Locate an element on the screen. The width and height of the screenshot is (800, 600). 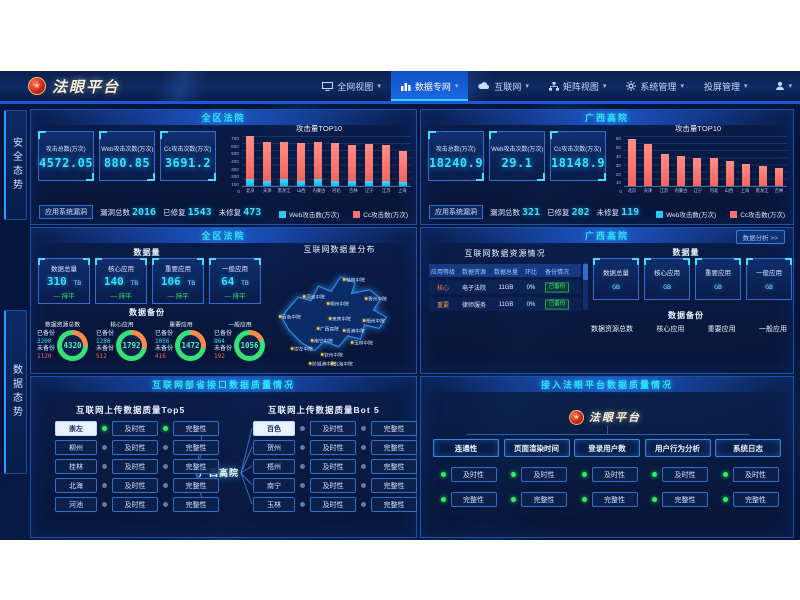
chart-categories: 北京 天津 黑龙江 山西 内蒙古 河北 吉林 辽宁 江苏 上海 is located at coordinates (326, 191).